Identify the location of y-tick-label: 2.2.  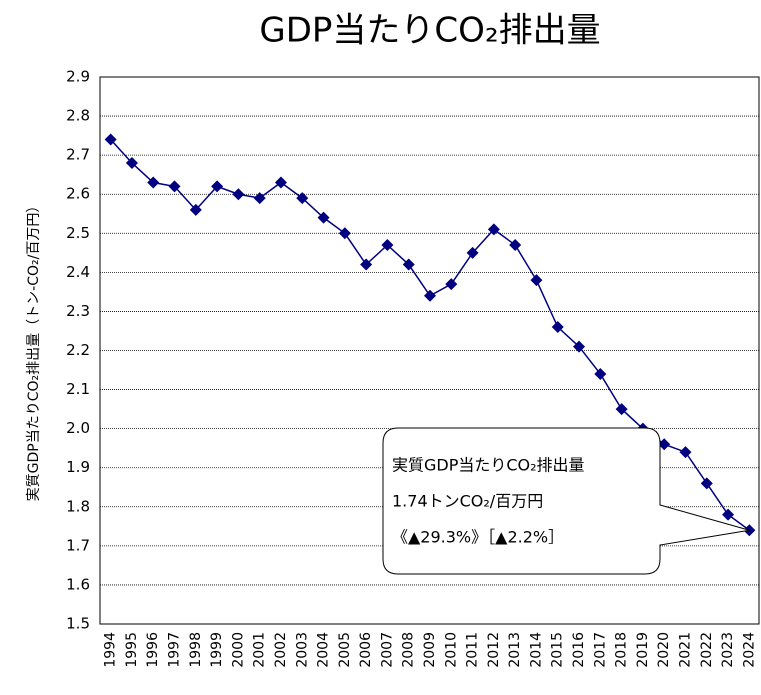
(78, 350).